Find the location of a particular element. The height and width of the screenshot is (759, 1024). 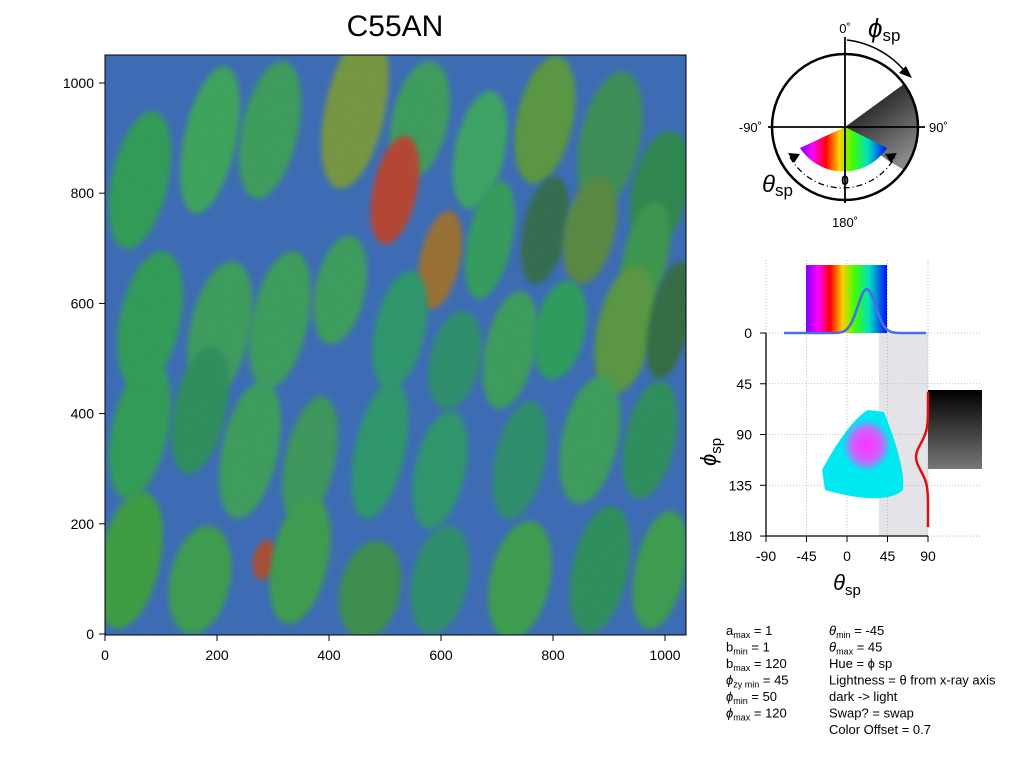

y-tick-label: 180 is located at coordinates (741, 536).